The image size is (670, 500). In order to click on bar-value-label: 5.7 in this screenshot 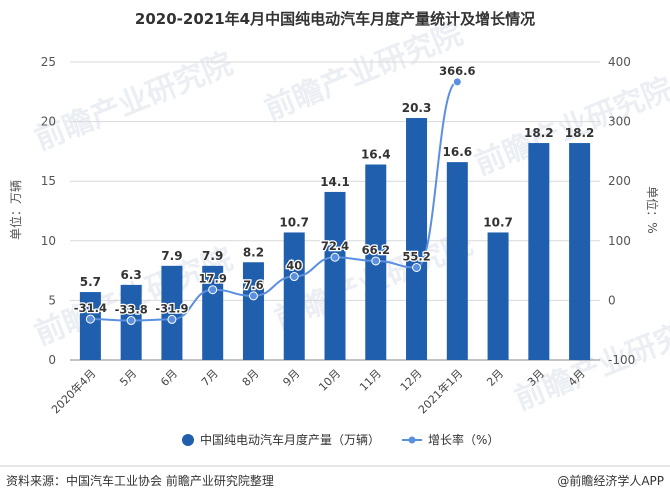, I will do `click(90, 282)`.